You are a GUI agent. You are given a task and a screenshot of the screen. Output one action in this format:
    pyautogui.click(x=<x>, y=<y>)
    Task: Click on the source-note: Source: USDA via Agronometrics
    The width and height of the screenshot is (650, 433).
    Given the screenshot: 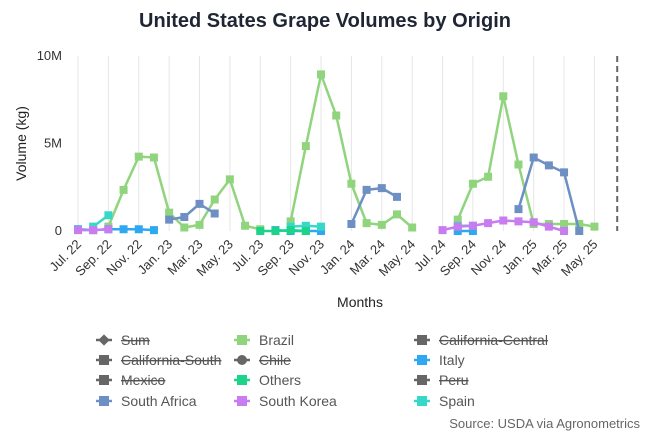 What is the action you would take?
    pyautogui.click(x=544, y=423)
    